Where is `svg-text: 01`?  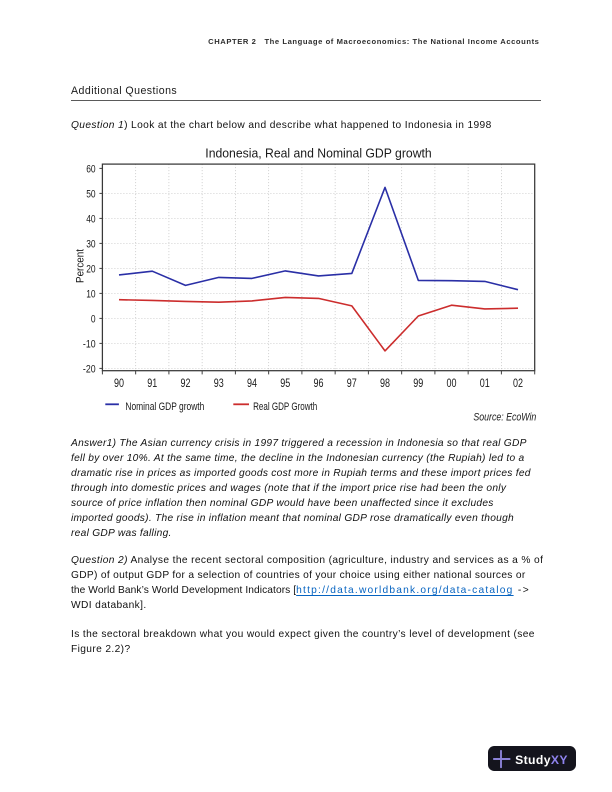
svg-text: 01 is located at coordinates (485, 384).